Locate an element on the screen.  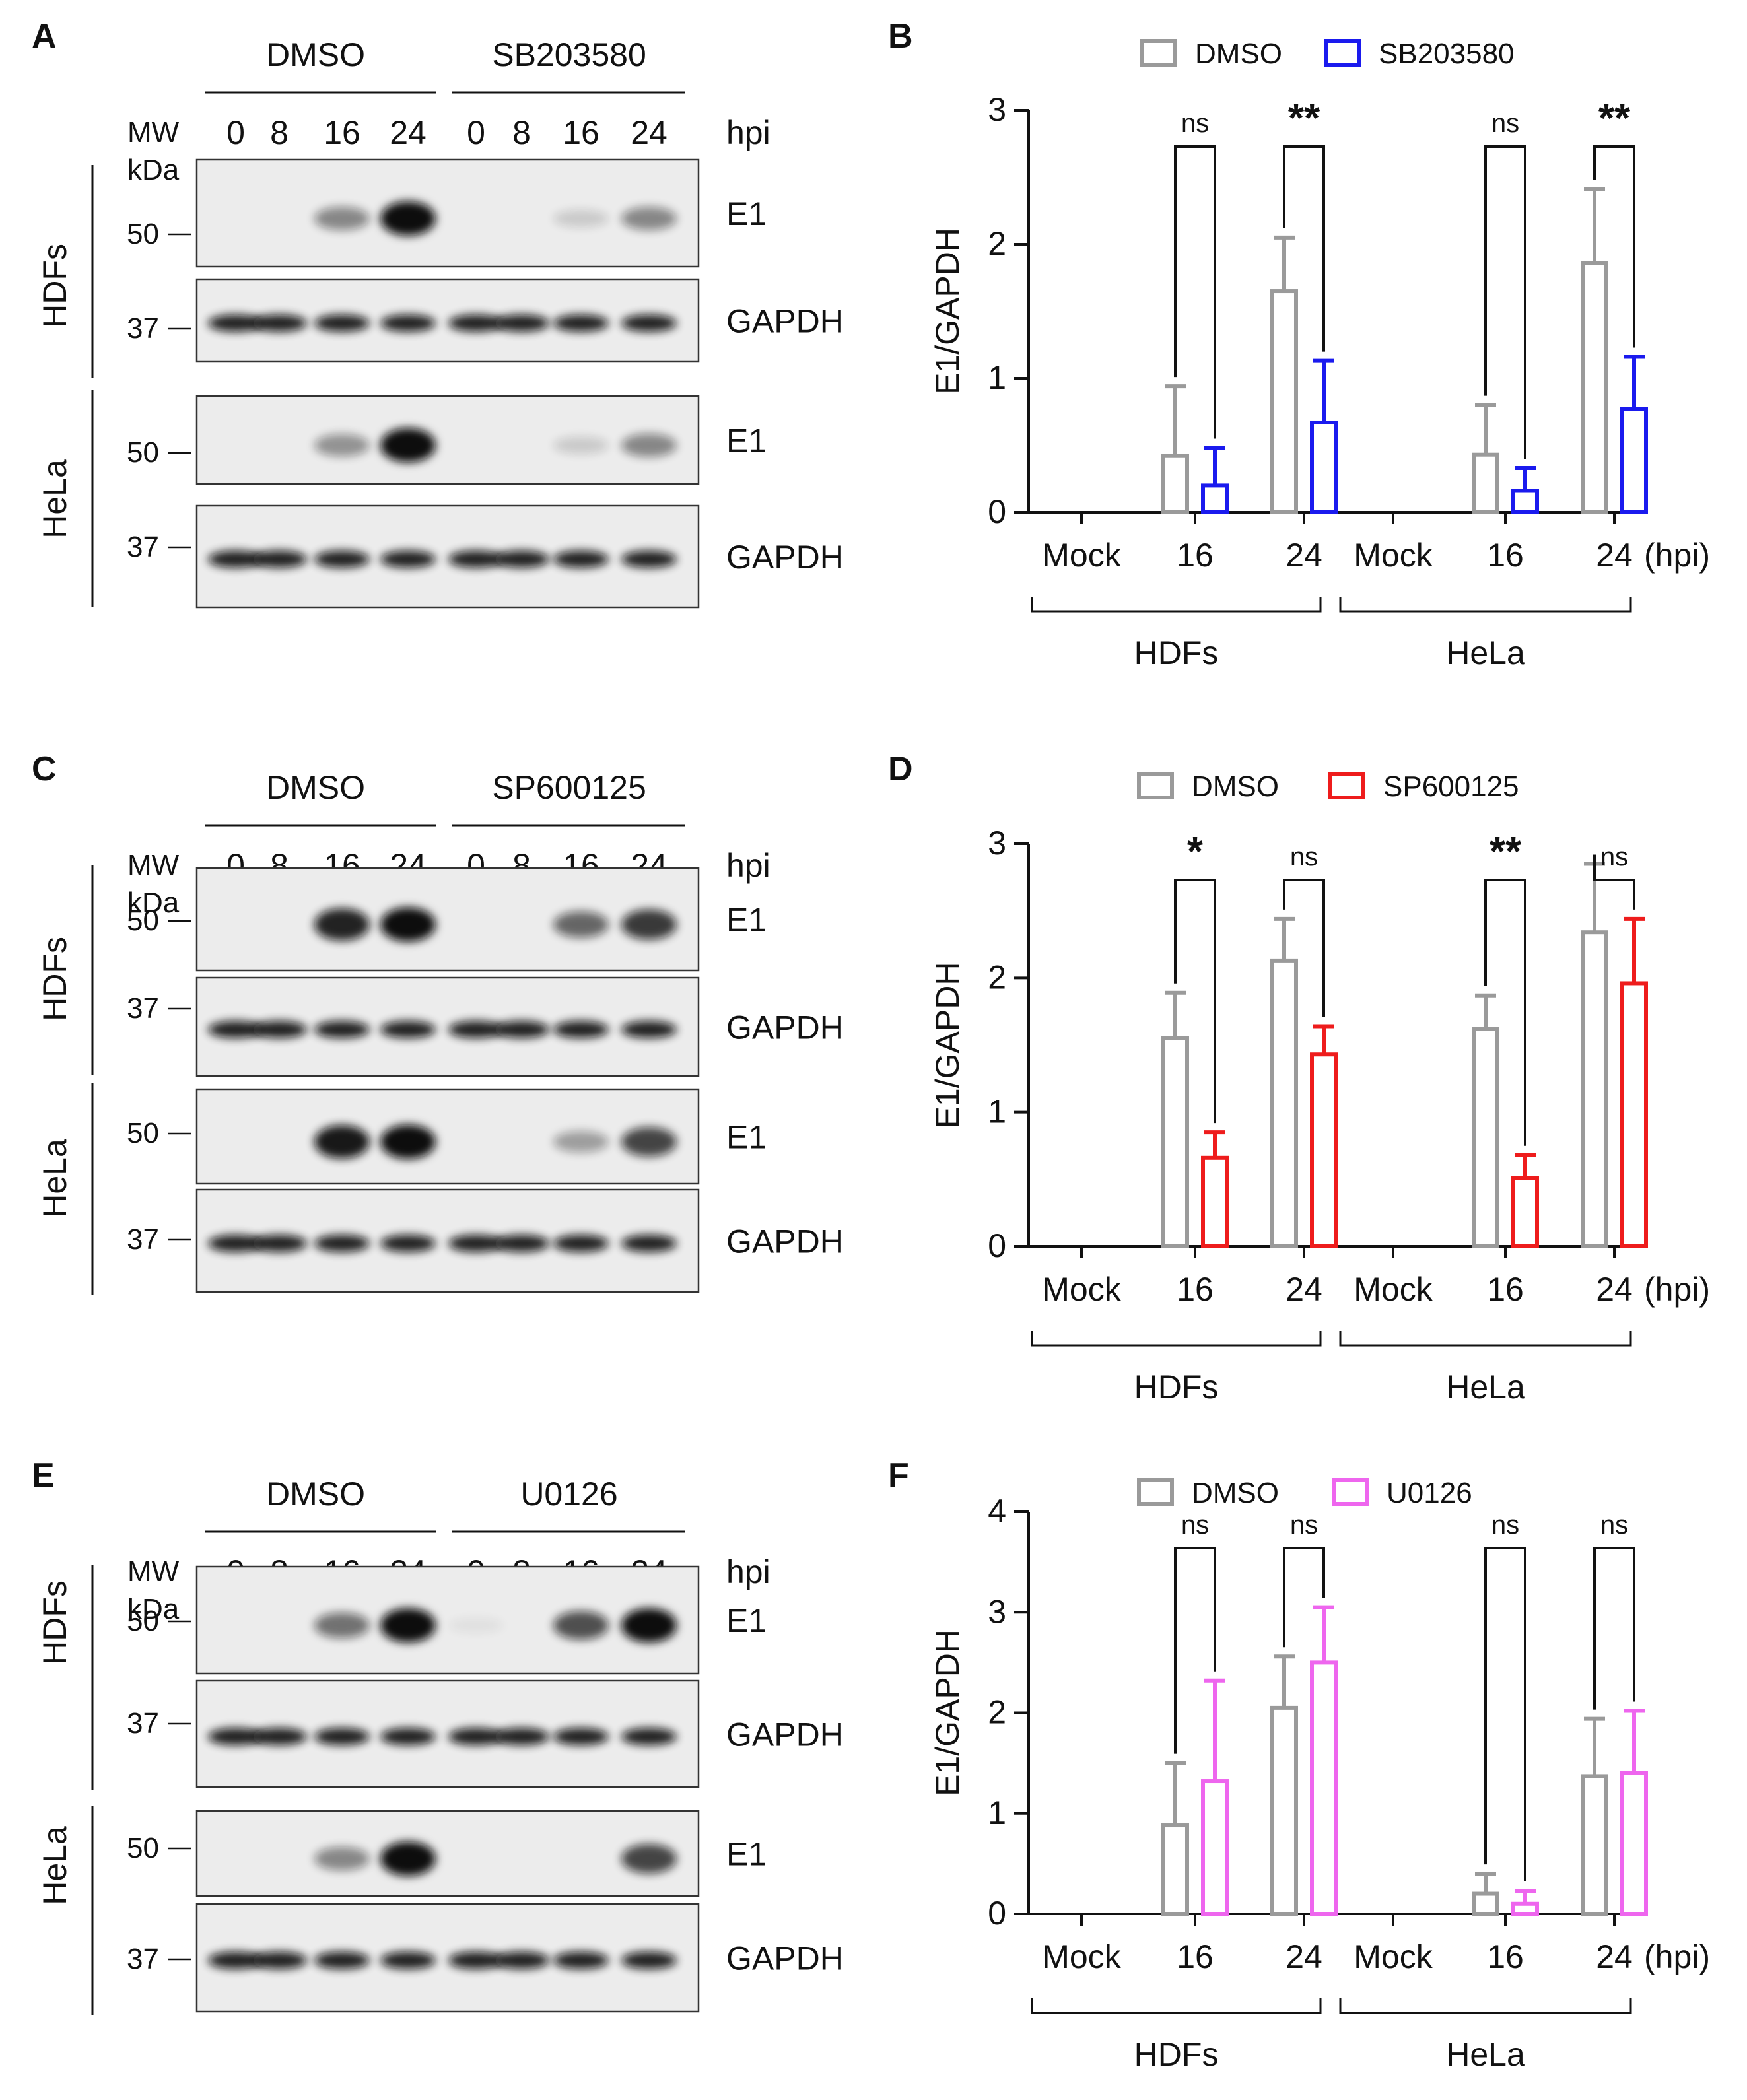
legend-label-inhibitor: U0126 is located at coordinates (1430, 1493).